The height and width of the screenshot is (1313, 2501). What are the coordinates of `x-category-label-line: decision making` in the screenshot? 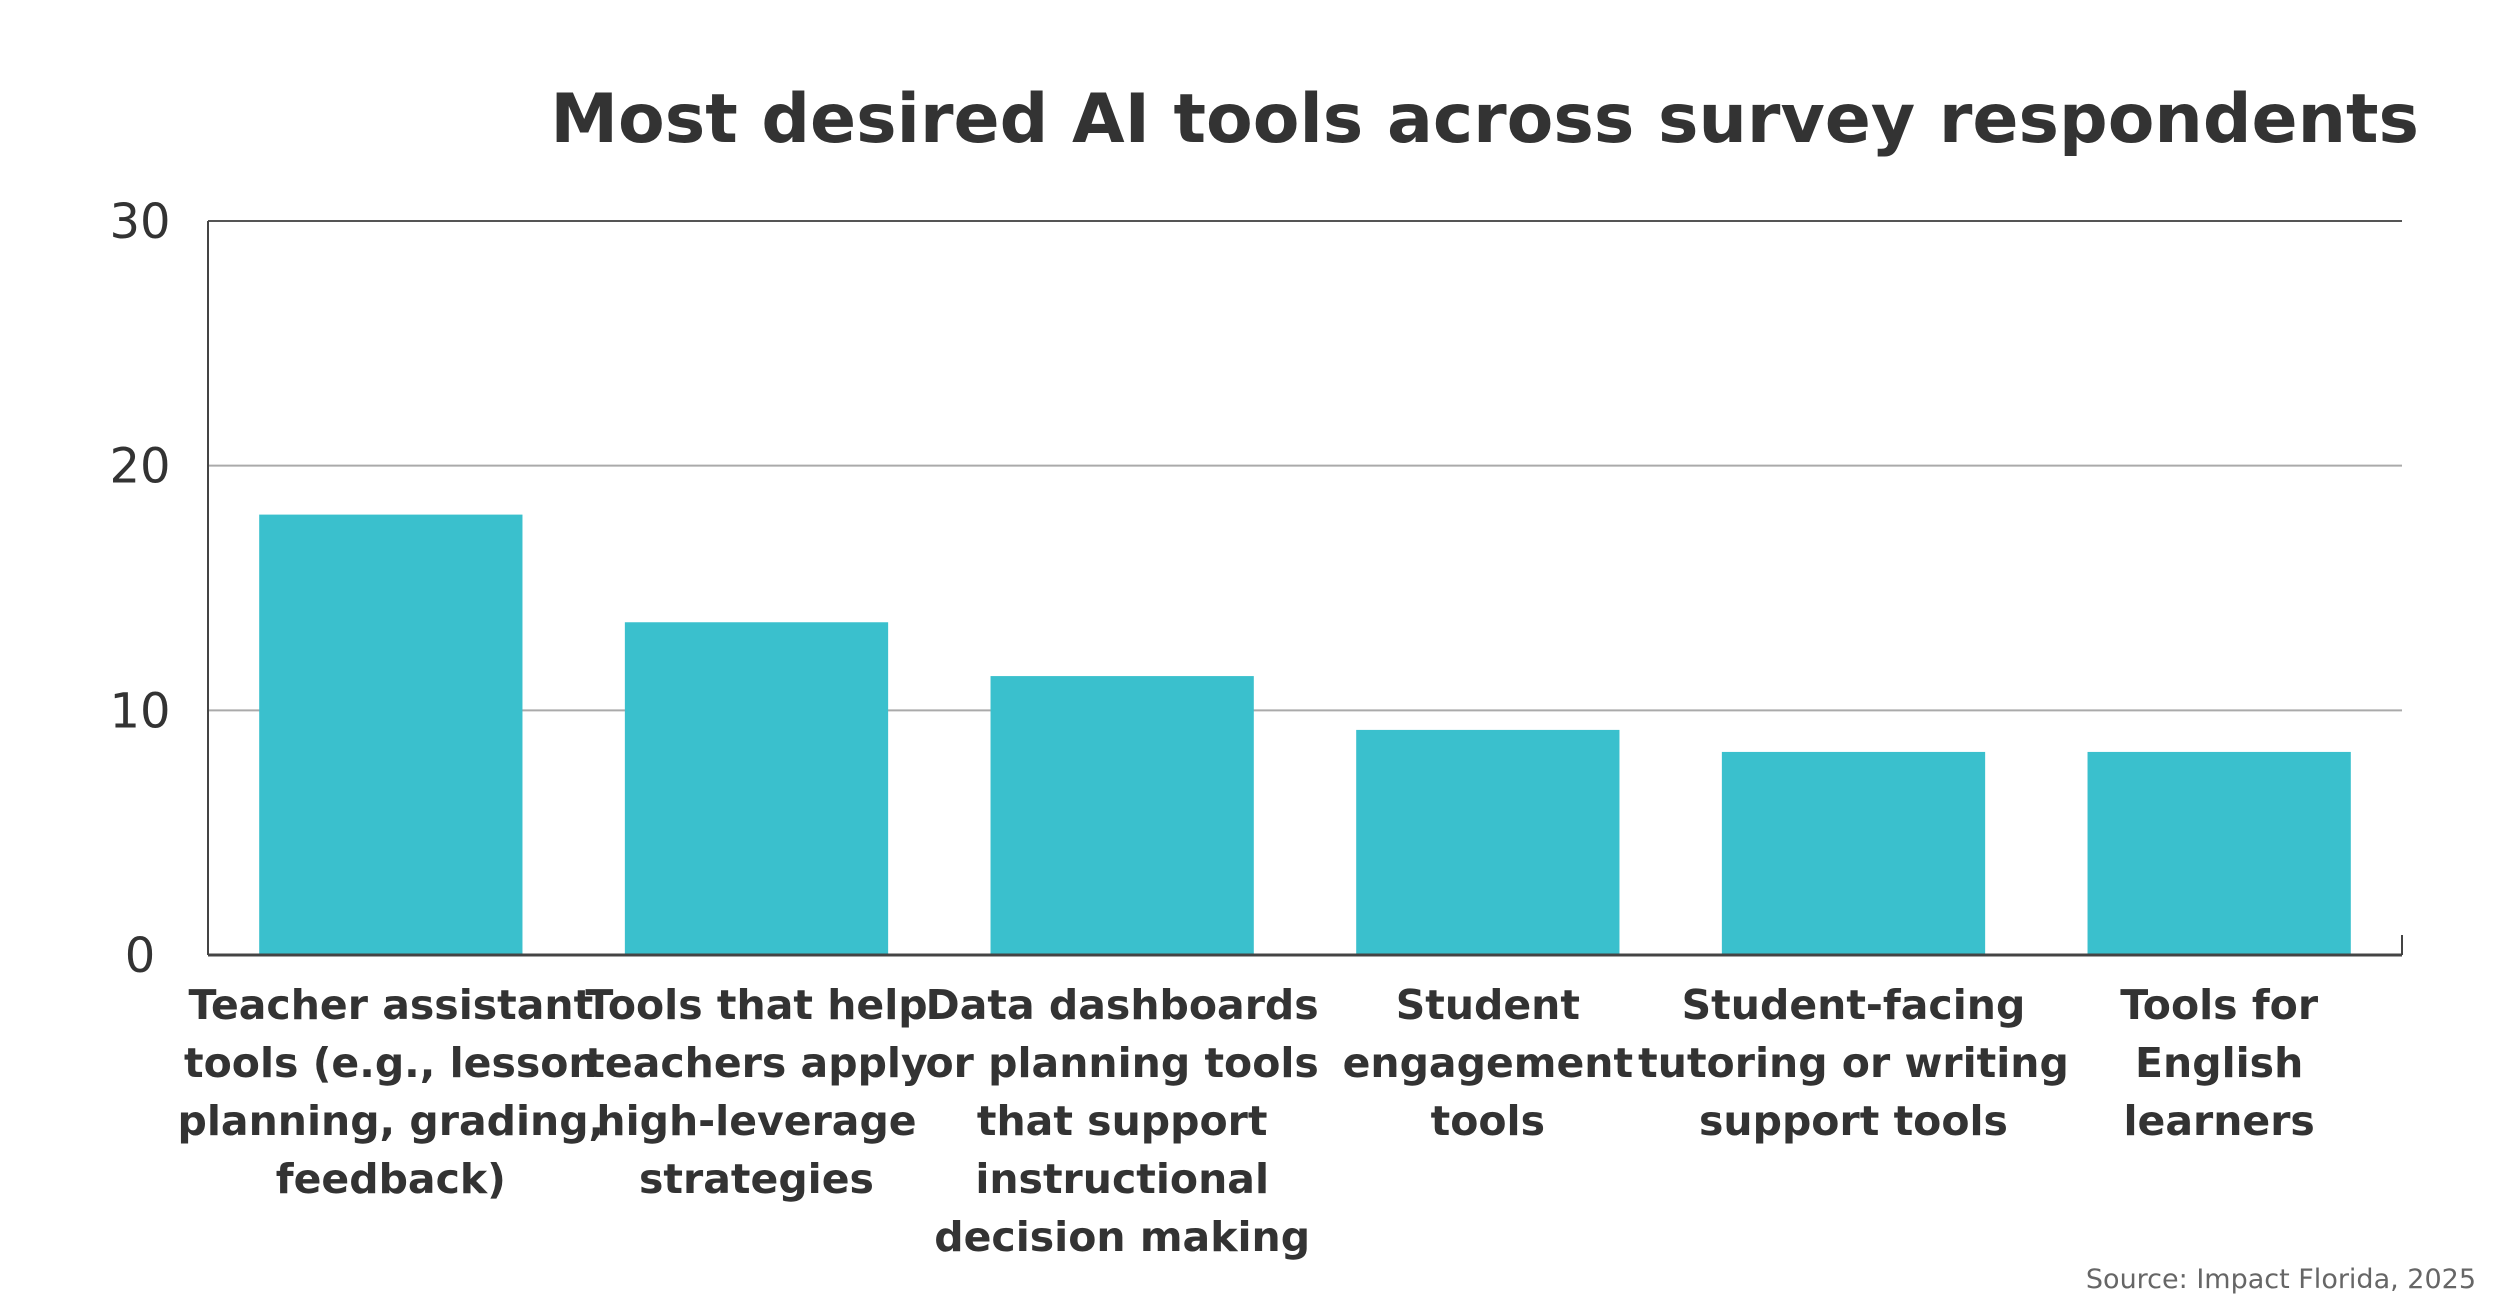 It's located at (1122, 1237).